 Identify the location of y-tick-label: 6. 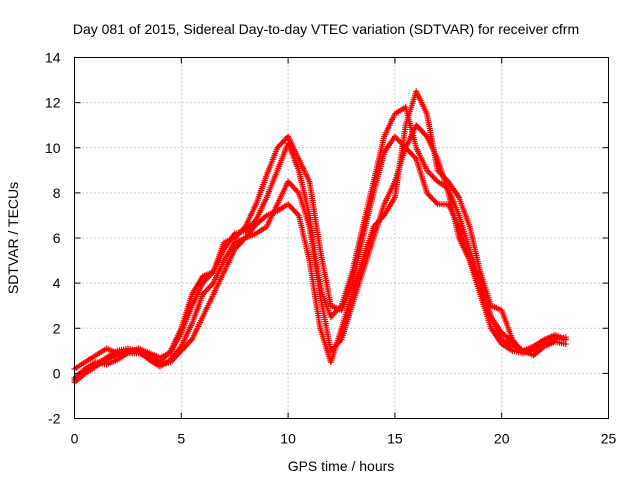
(57, 238).